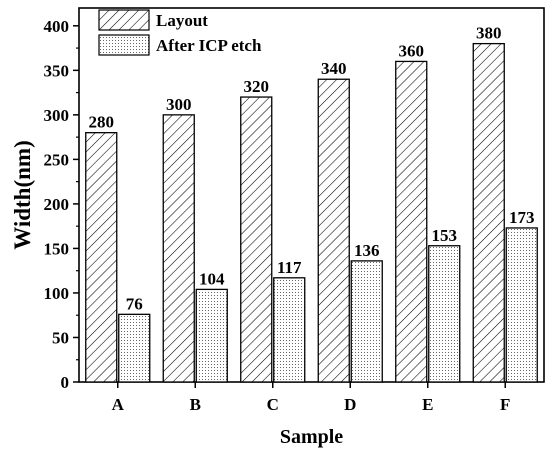 Image resolution: width=550 pixels, height=453 pixels. I want to click on y-tick-label: 50, so click(60, 337).